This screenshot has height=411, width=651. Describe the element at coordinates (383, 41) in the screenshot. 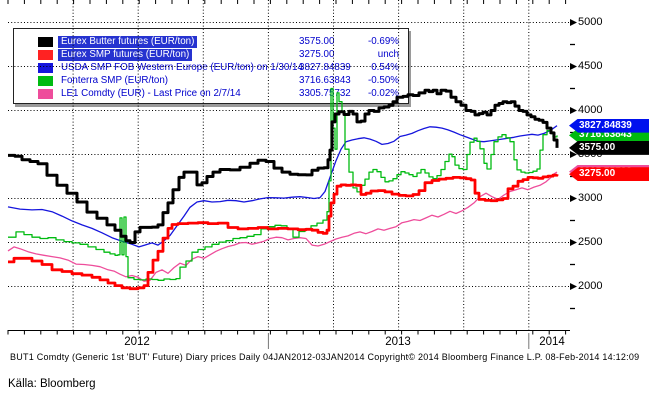

I see `legend-change: -0.69%` at that location.